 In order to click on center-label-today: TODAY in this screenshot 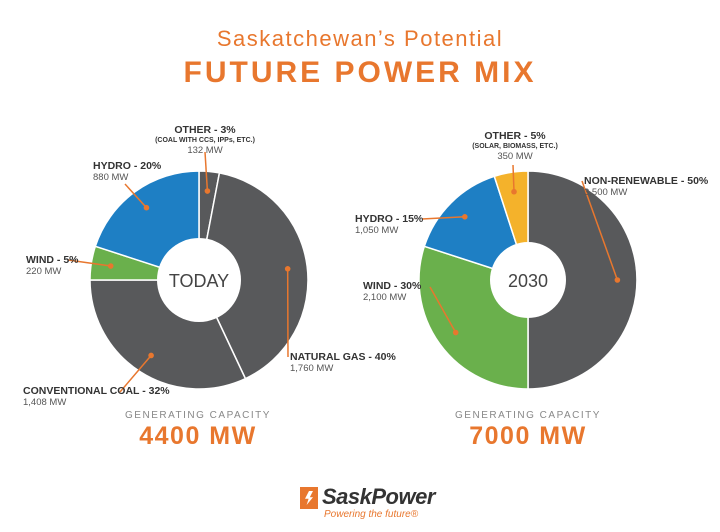, I will do `click(199, 281)`.